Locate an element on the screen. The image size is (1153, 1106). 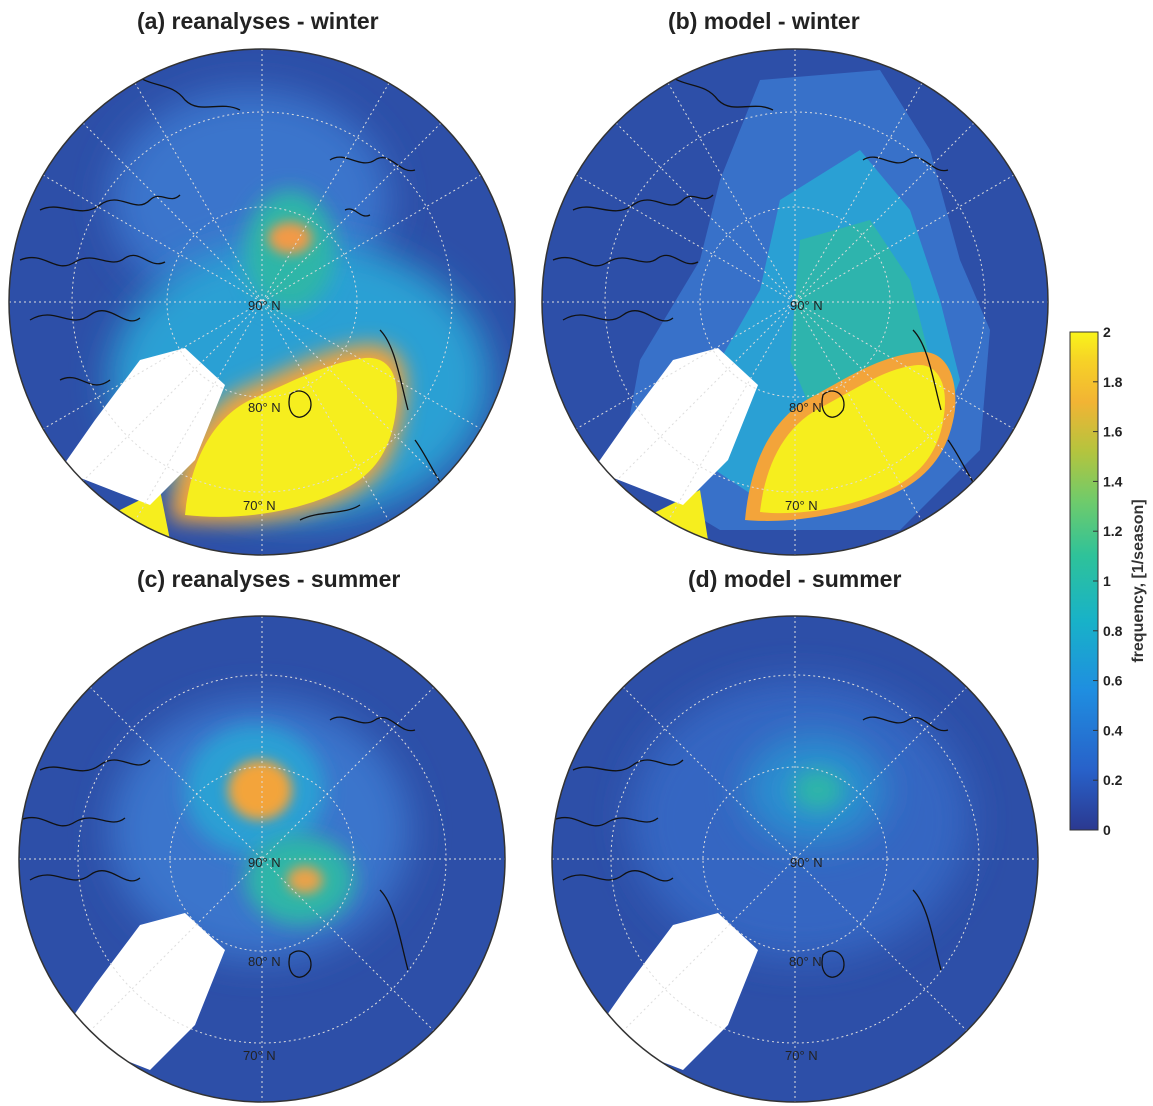
colorbar-tick-label: 1.8 is located at coordinates (1113, 382).